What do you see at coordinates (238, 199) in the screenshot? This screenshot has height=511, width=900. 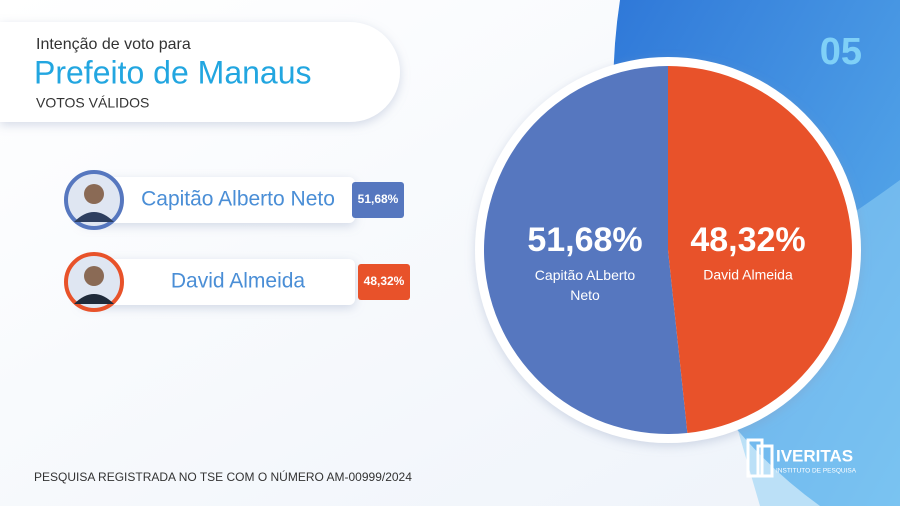 I see `candidate-name: Capitão Alberto Neto` at bounding box center [238, 199].